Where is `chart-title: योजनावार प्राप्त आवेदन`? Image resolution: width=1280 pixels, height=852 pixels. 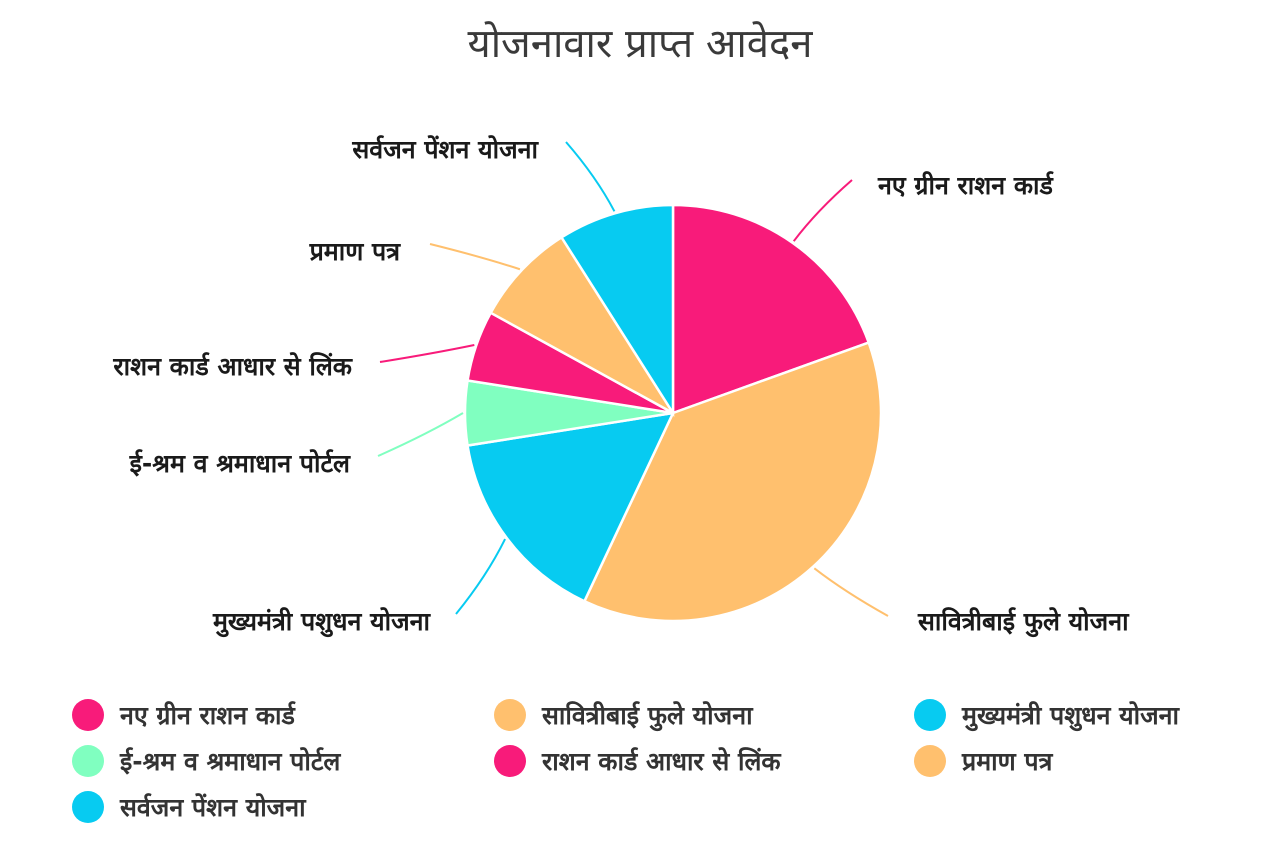
chart-title: योजनावार प्राप्त आवेदन is located at coordinates (640, 44).